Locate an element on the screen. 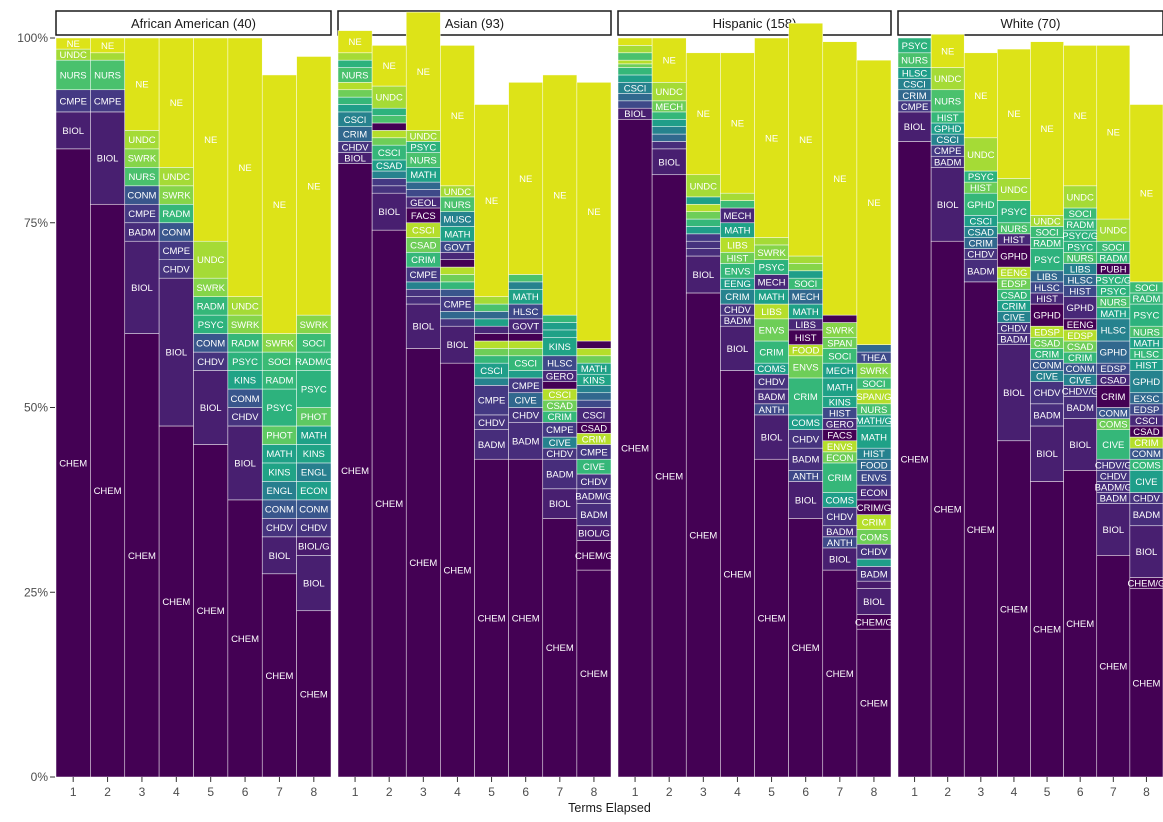  segment-label: HIST is located at coordinates (806, 338).